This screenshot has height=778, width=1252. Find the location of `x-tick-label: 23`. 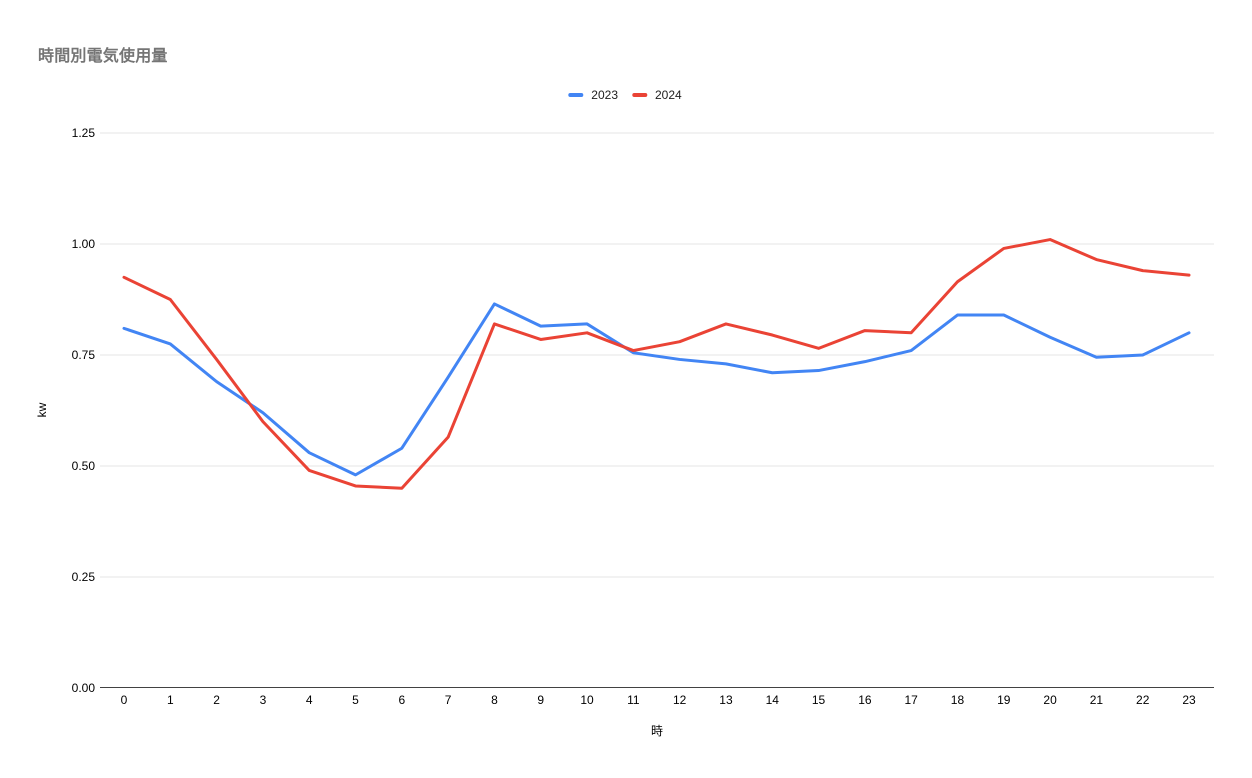

x-tick-label: 23 is located at coordinates (1189, 700).